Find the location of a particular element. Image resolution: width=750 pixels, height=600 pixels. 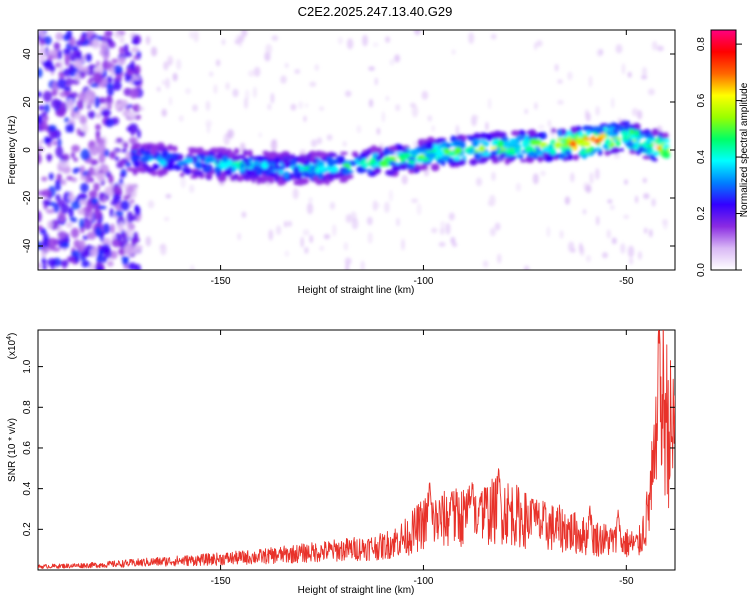

snr-y-scale-prefix: (x10 is located at coordinates (12, 349).